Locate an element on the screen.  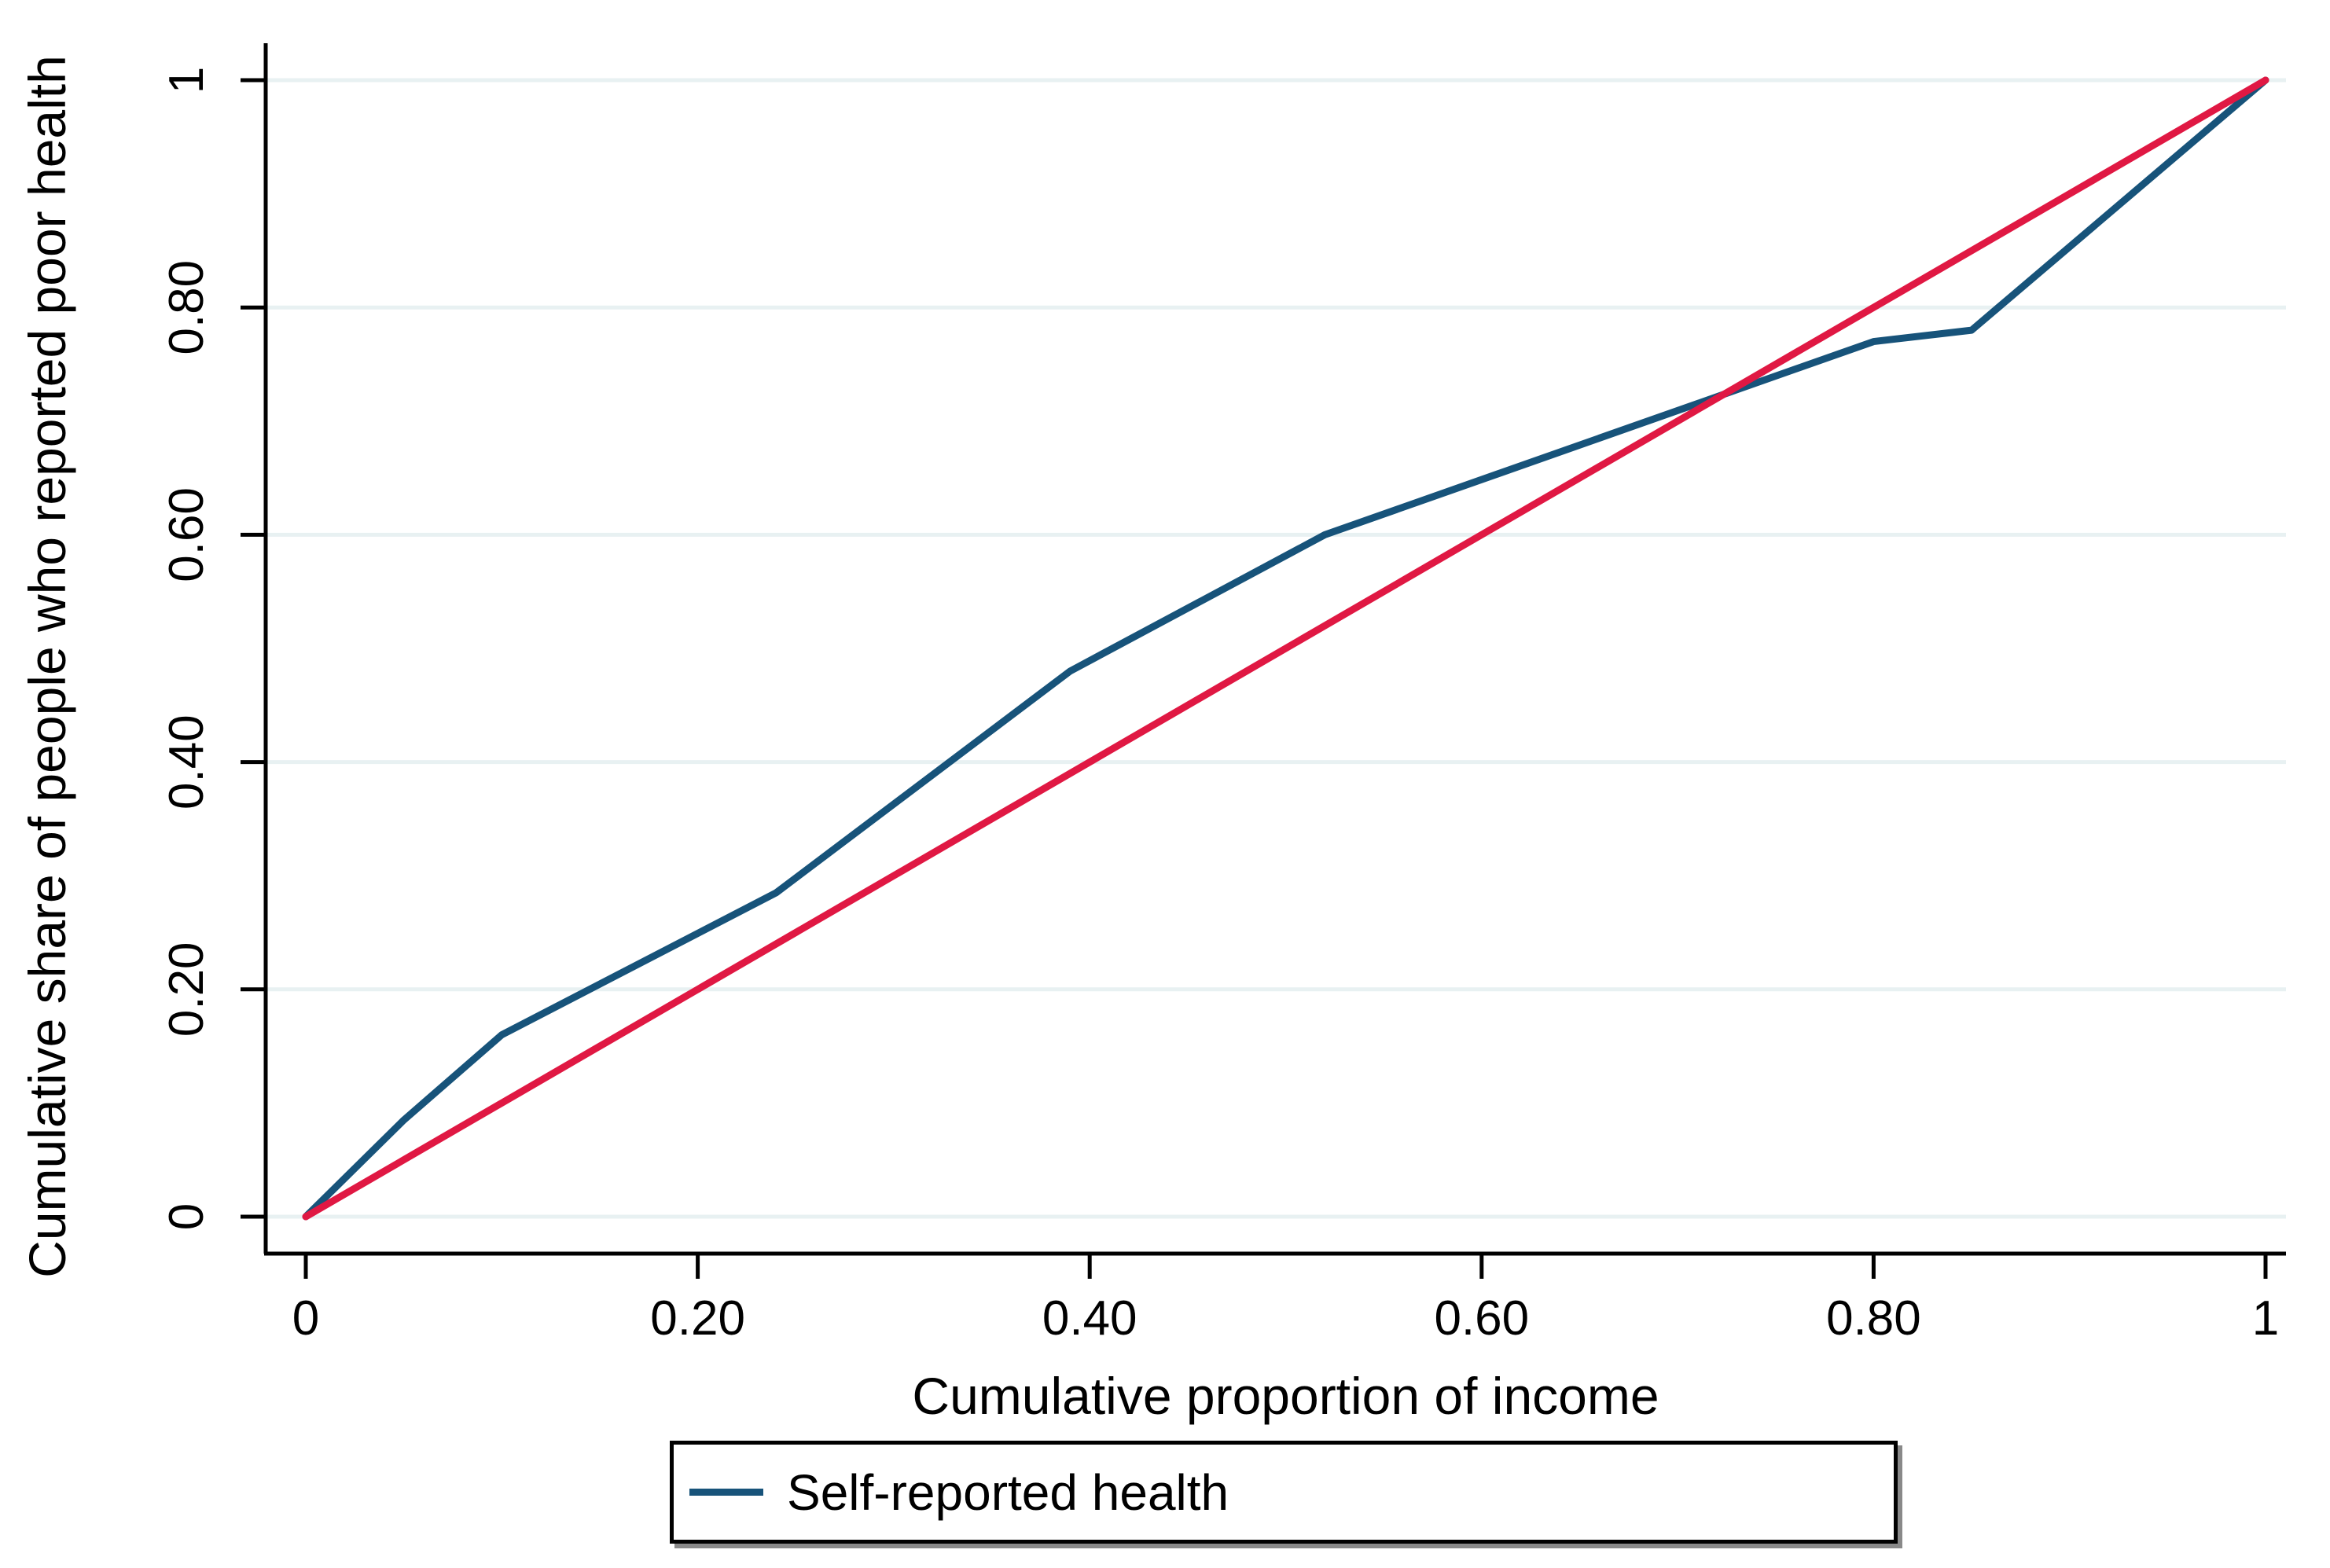
y-tick-label: 0 is located at coordinates (187, 1216).